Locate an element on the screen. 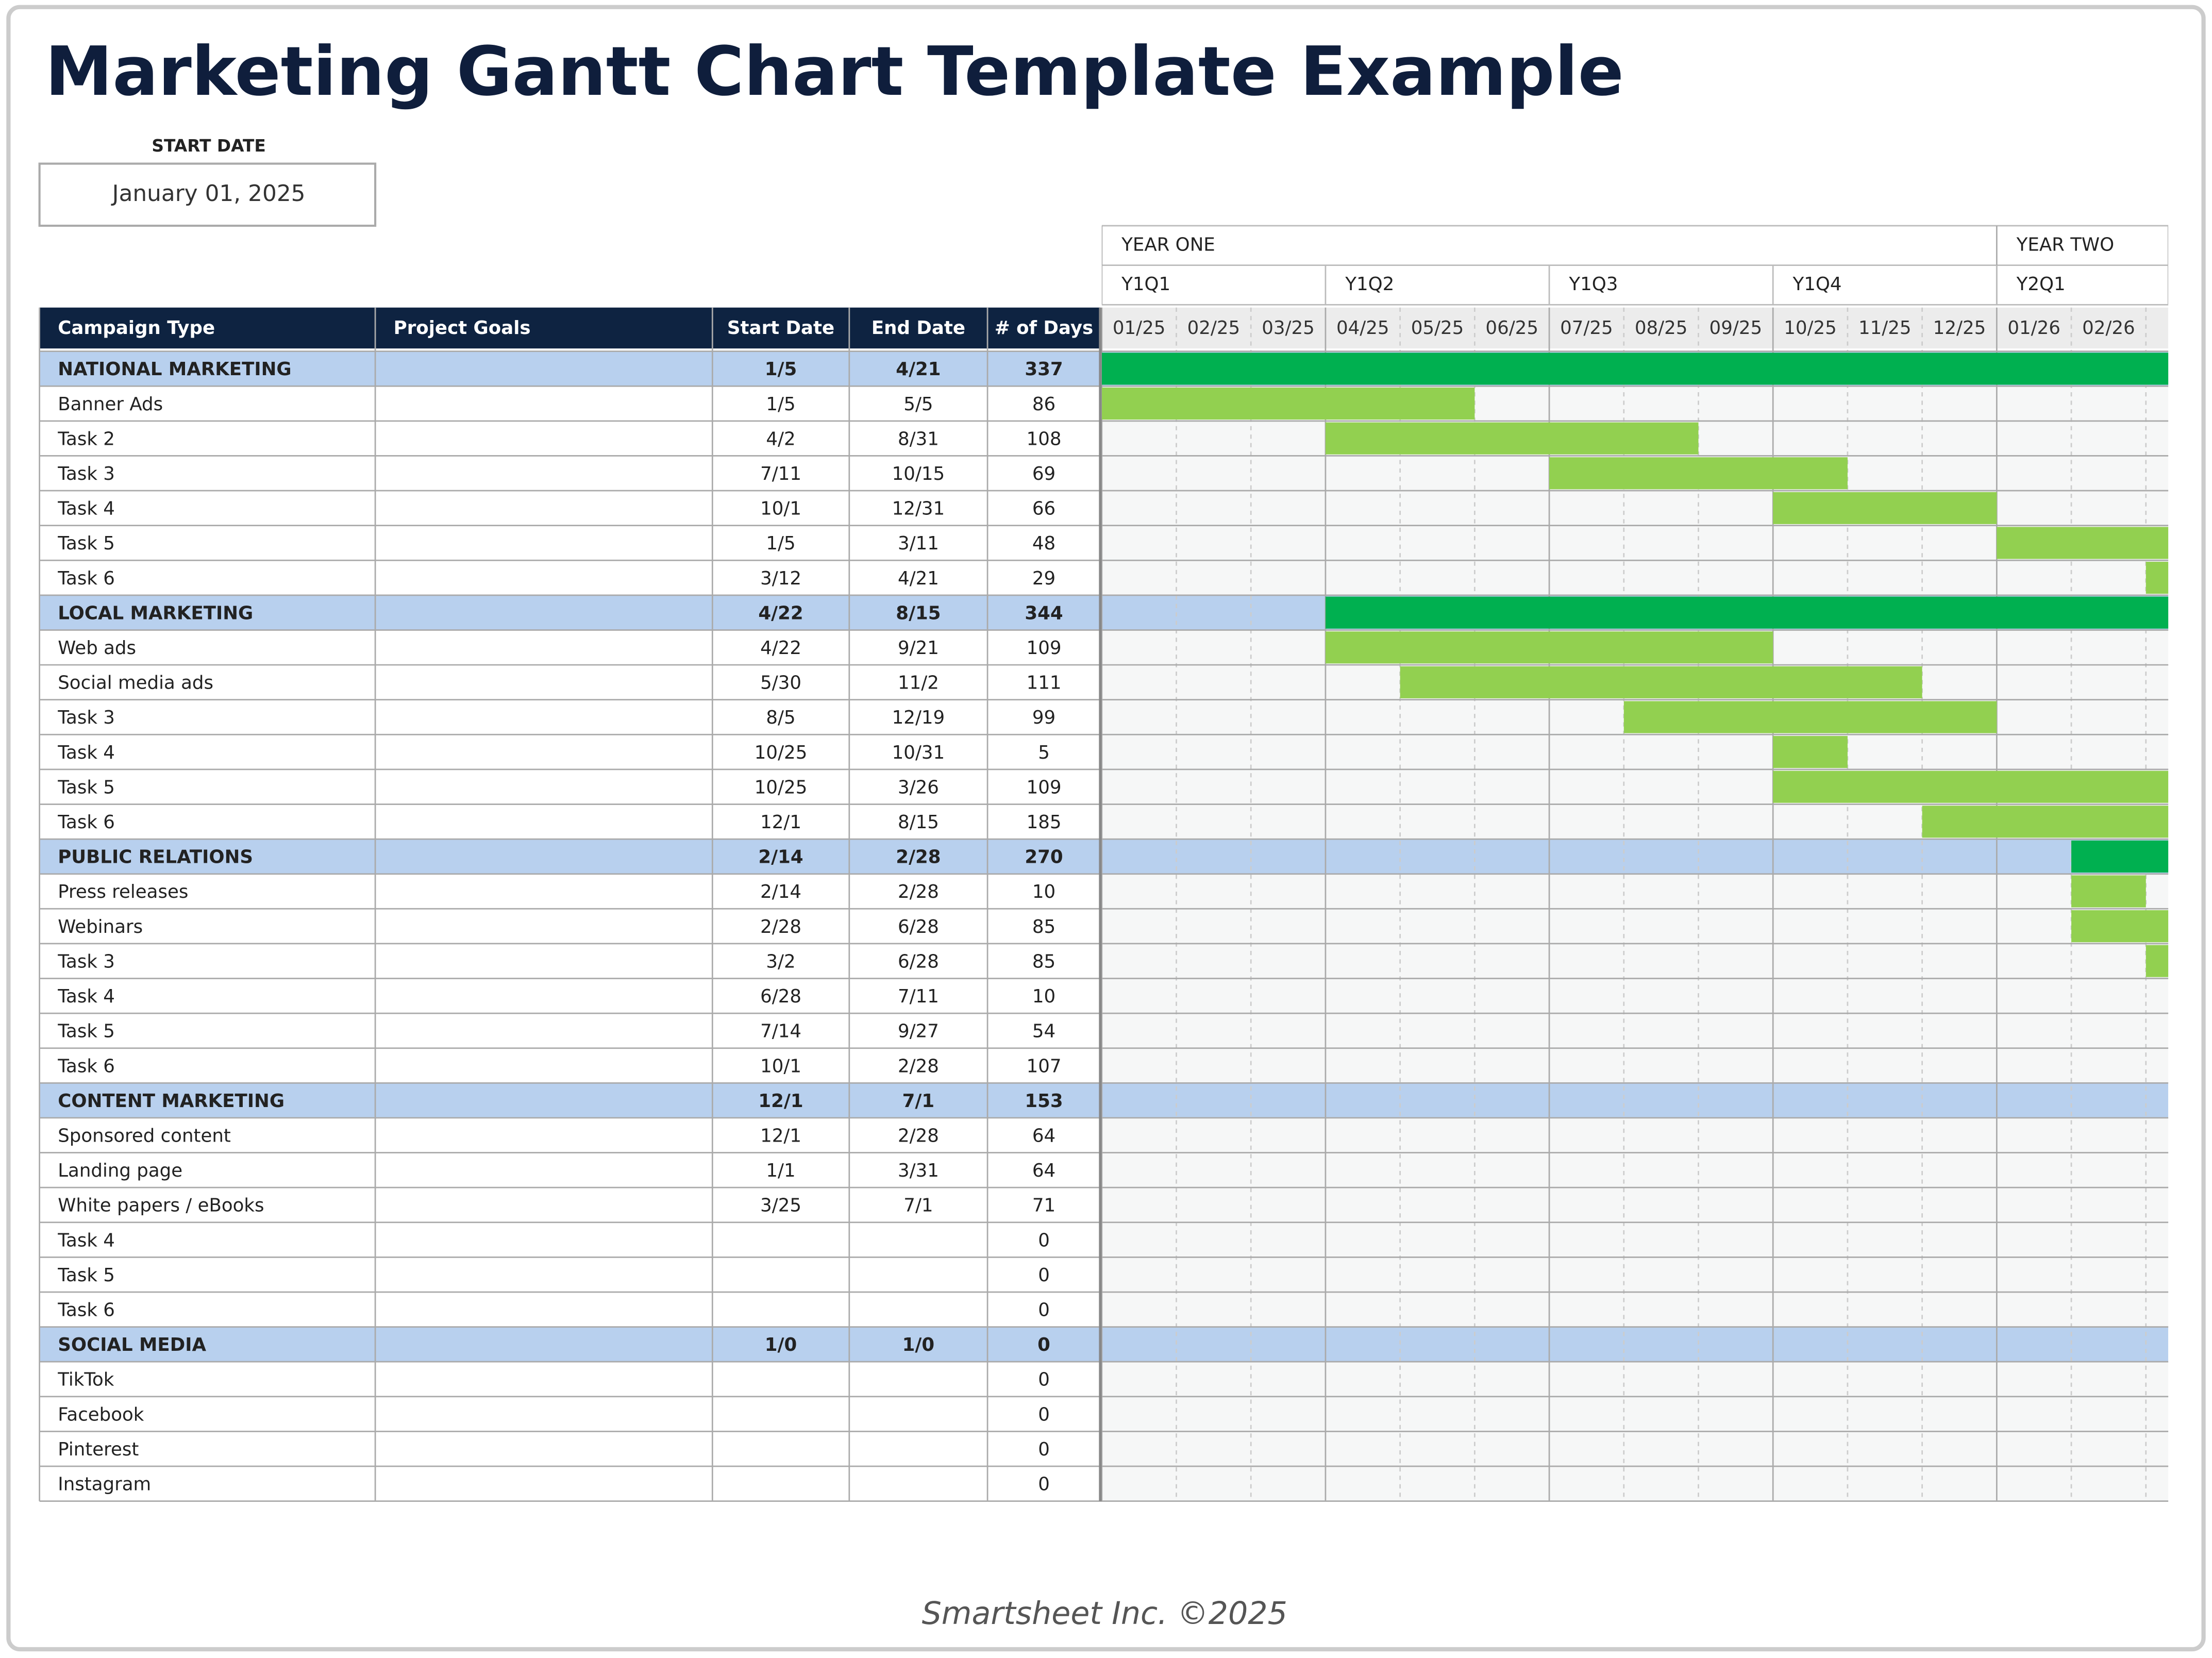  row-end: 12/31 is located at coordinates (918, 509).